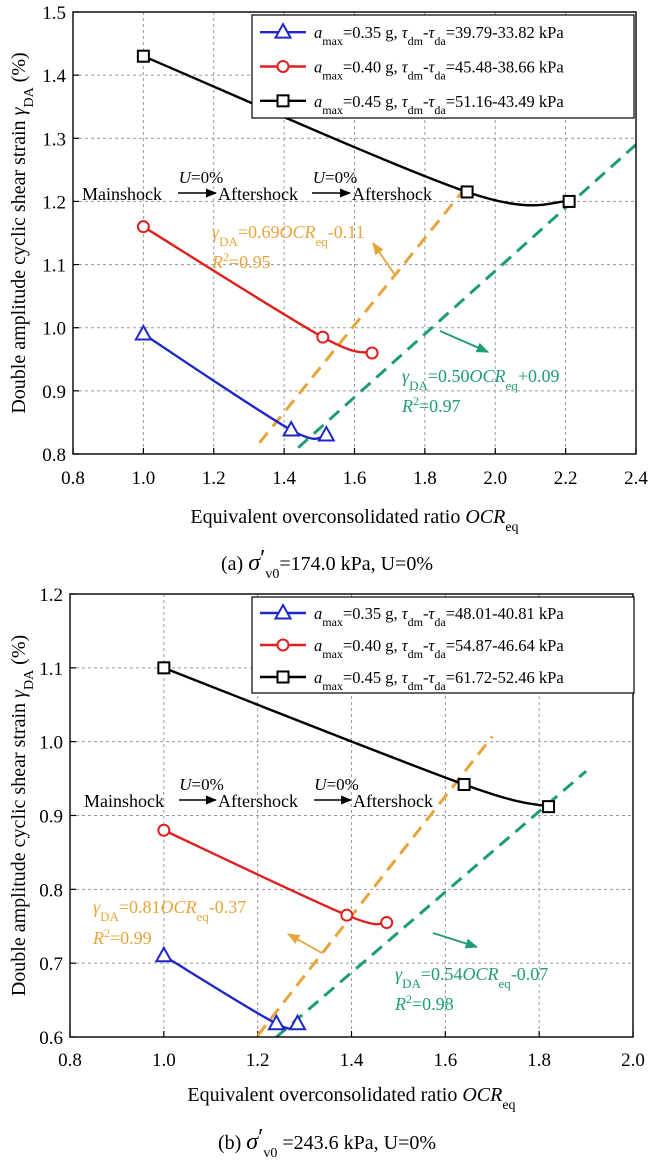 This screenshot has height=1167, width=654. What do you see at coordinates (51, 964) in the screenshot?
I see `y-tick-label: 0.7` at bounding box center [51, 964].